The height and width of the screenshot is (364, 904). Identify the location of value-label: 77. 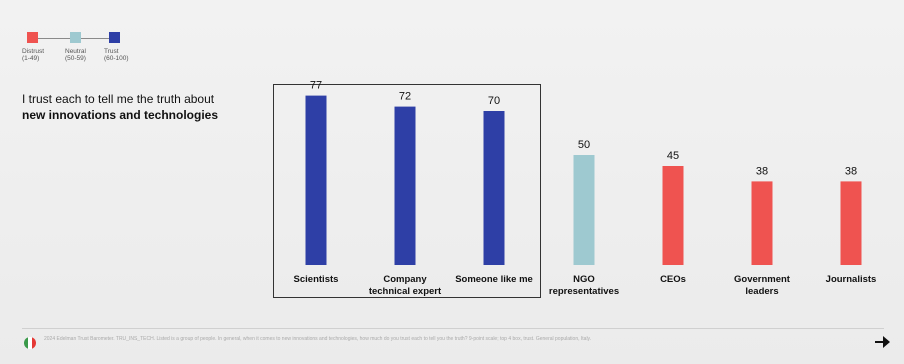
(316, 86).